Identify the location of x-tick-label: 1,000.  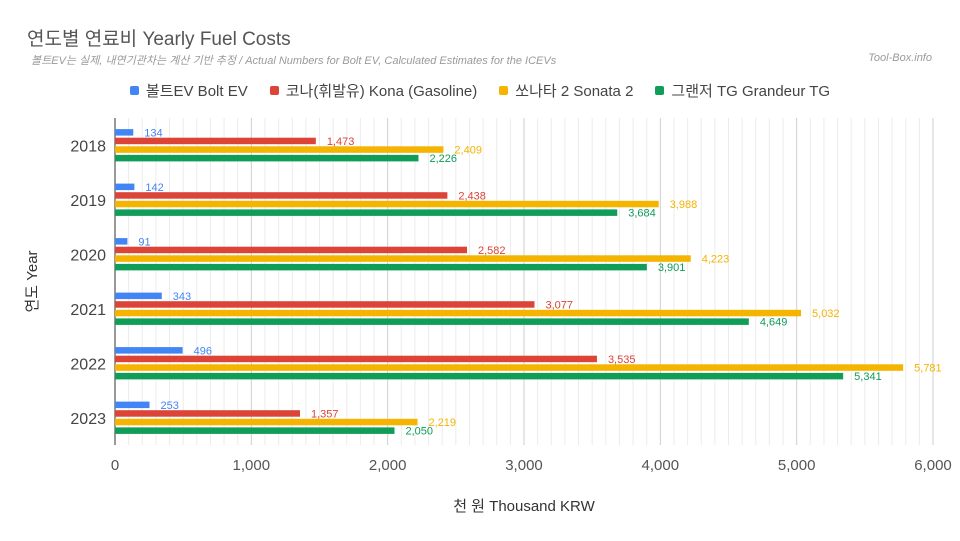
(252, 465).